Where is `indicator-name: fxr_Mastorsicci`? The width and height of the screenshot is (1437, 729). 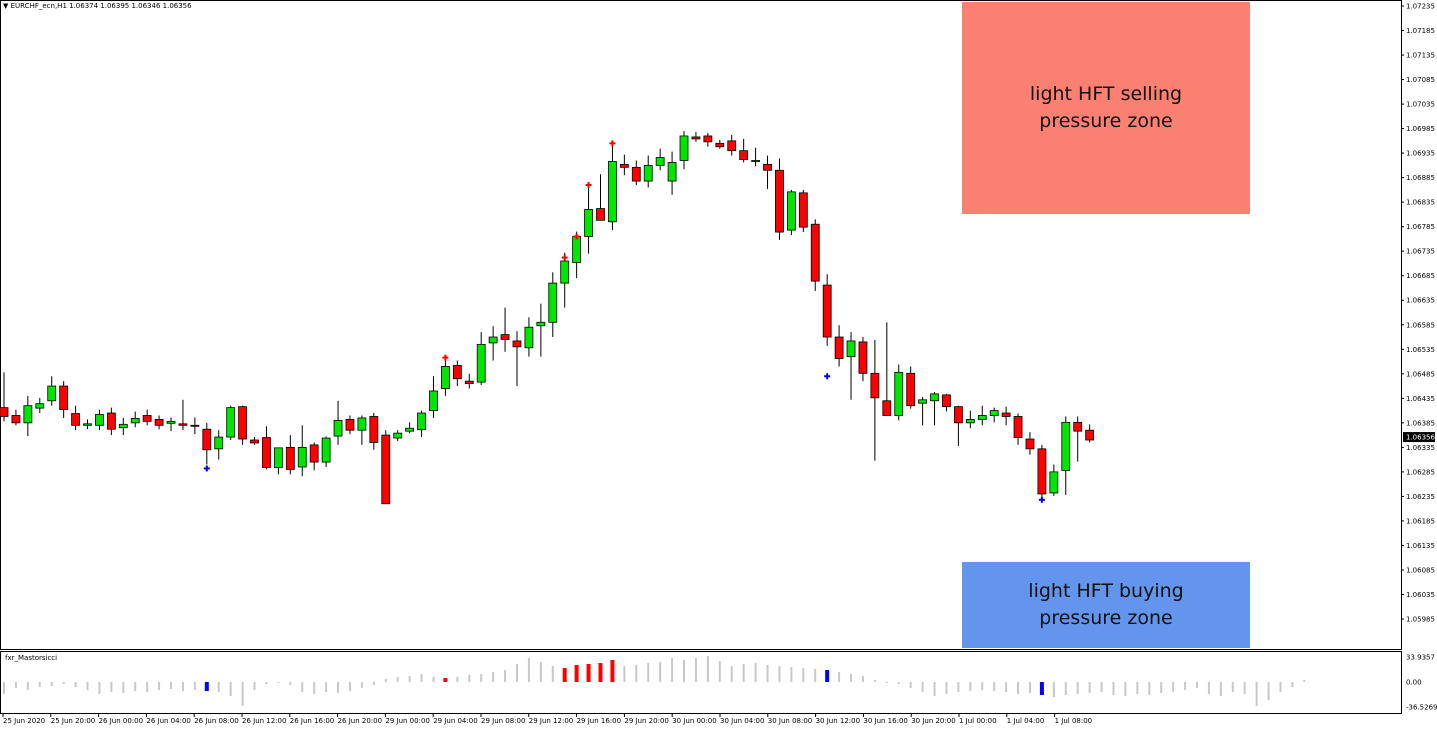 indicator-name: fxr_Mastorsicci is located at coordinates (31, 658).